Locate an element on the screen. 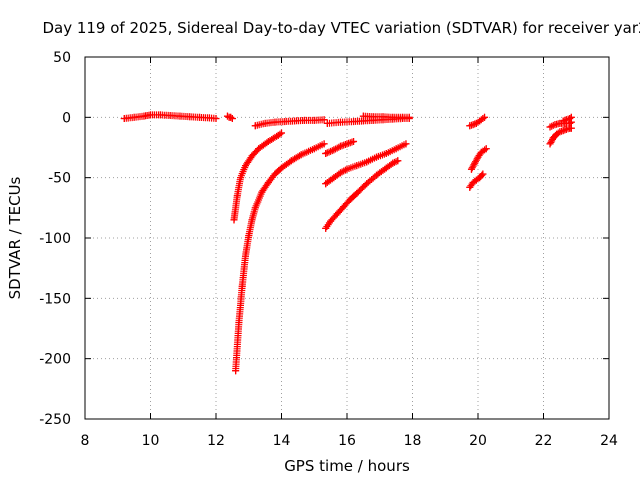 This screenshot has width=640, height=480. series-sat-a is located at coordinates (170, 117).